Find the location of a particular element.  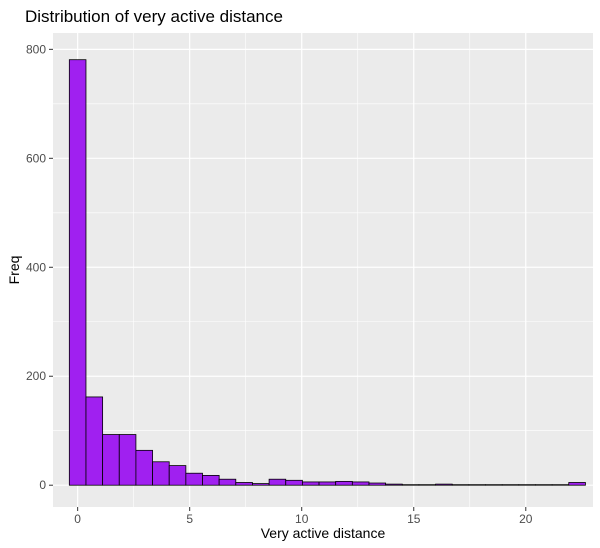

x-axis-title: Very active distance is located at coordinates (323, 533).